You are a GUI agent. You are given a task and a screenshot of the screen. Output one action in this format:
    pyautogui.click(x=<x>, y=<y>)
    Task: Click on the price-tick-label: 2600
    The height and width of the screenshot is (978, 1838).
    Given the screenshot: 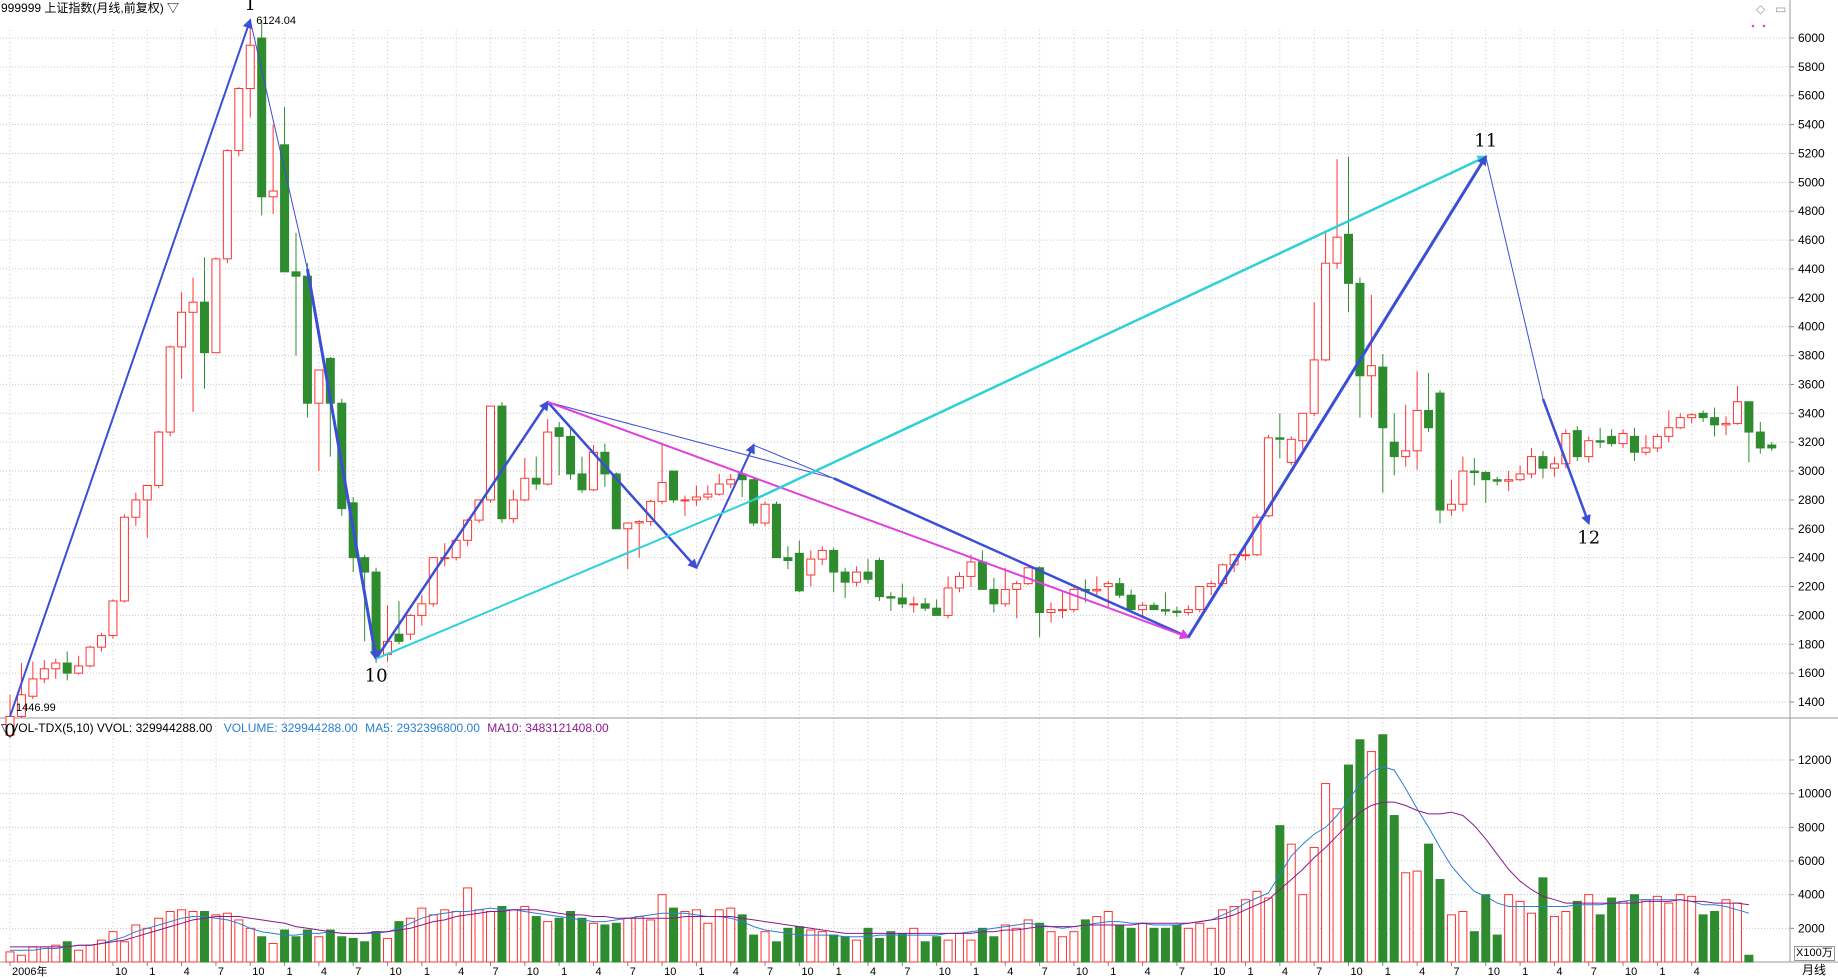 What is the action you would take?
    pyautogui.click(x=1811, y=529)
    